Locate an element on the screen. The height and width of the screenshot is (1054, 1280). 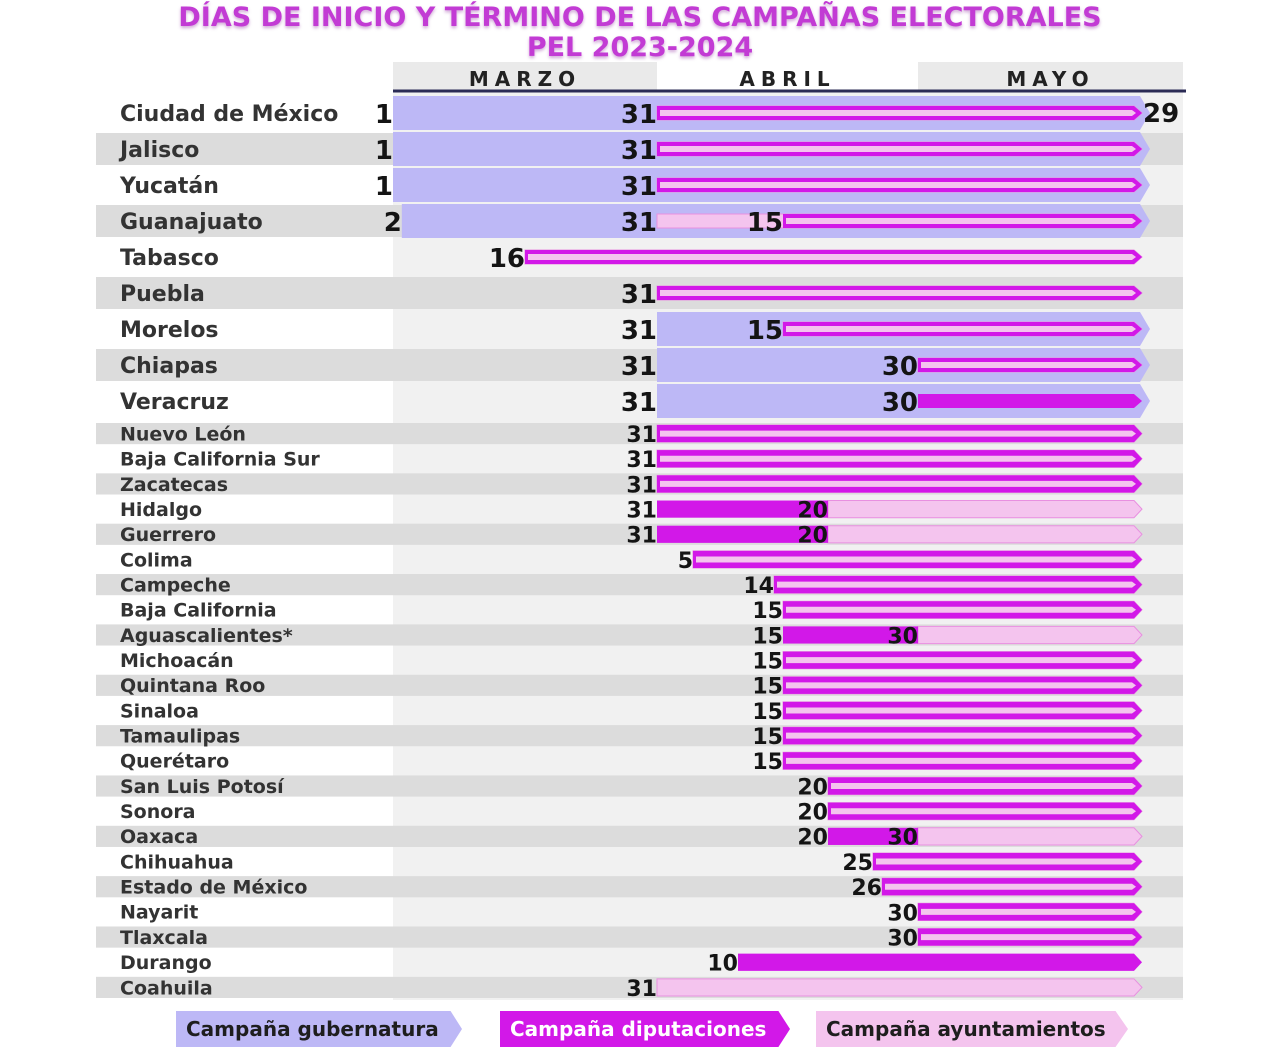
state-label: Sonora is located at coordinates (158, 812).